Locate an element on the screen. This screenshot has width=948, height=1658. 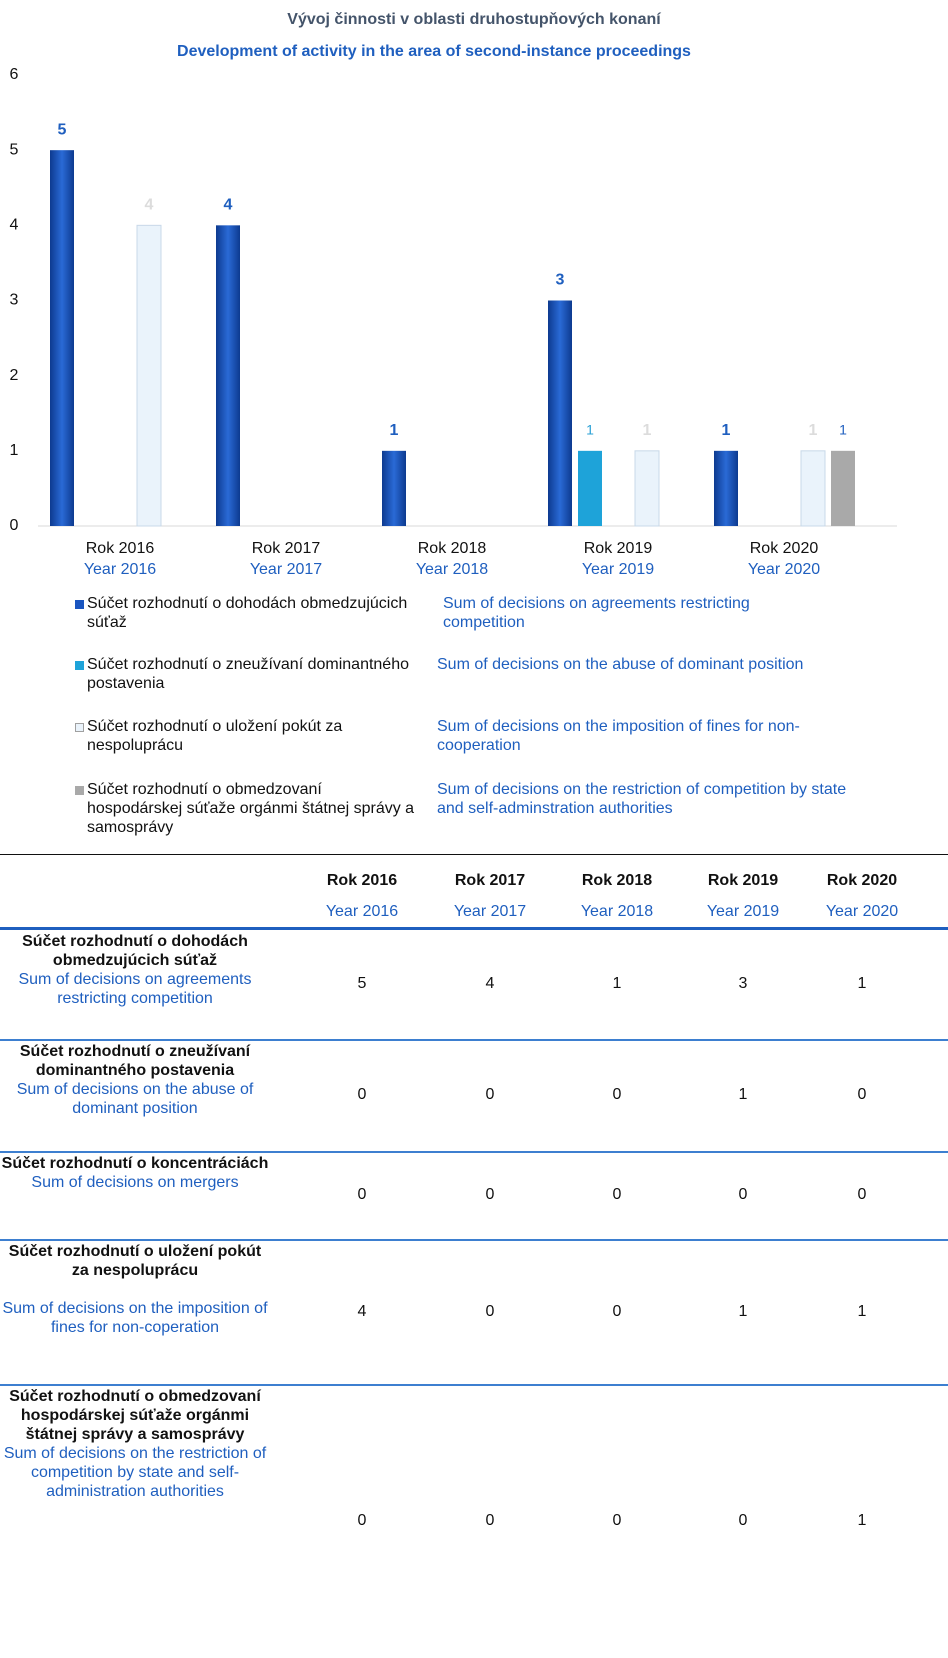
table-top-rule is located at coordinates (474, 854).